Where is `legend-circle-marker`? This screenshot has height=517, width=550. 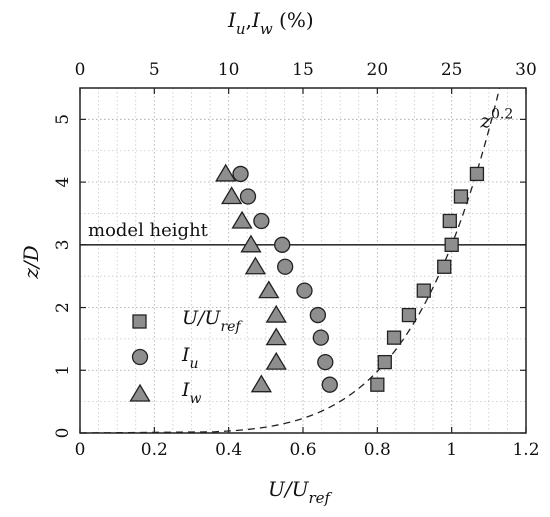 legend-circle-marker is located at coordinates (140, 357).